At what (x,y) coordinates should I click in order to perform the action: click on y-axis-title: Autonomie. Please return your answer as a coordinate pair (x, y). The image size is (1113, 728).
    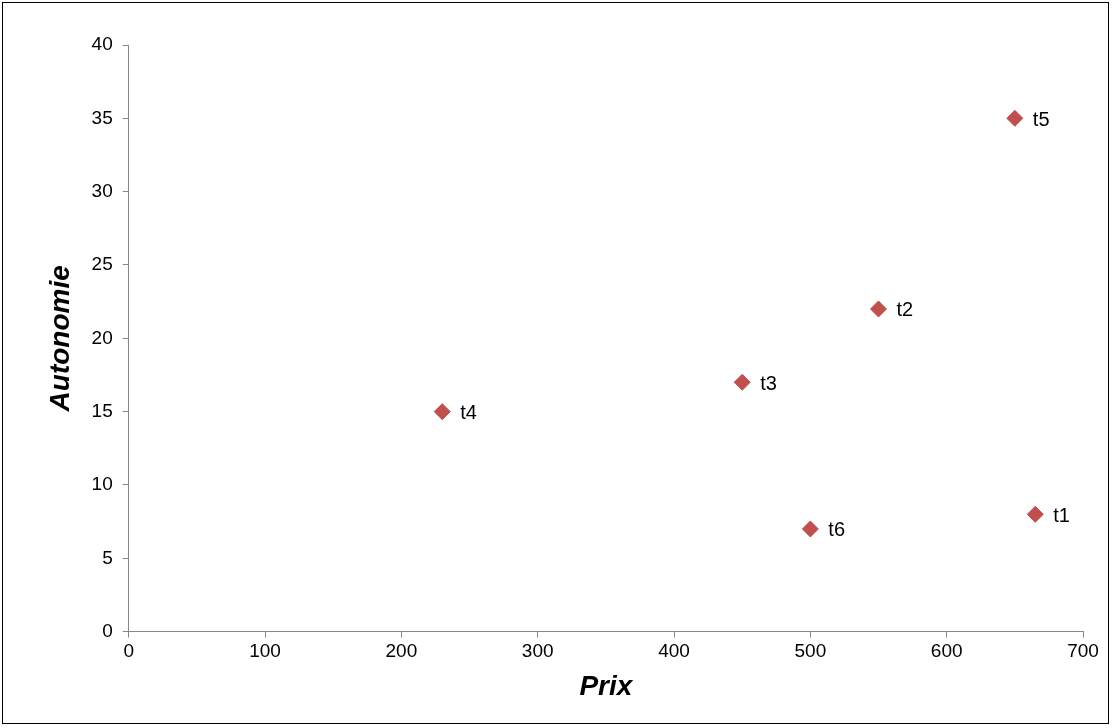
    Looking at the image, I should click on (59, 339).